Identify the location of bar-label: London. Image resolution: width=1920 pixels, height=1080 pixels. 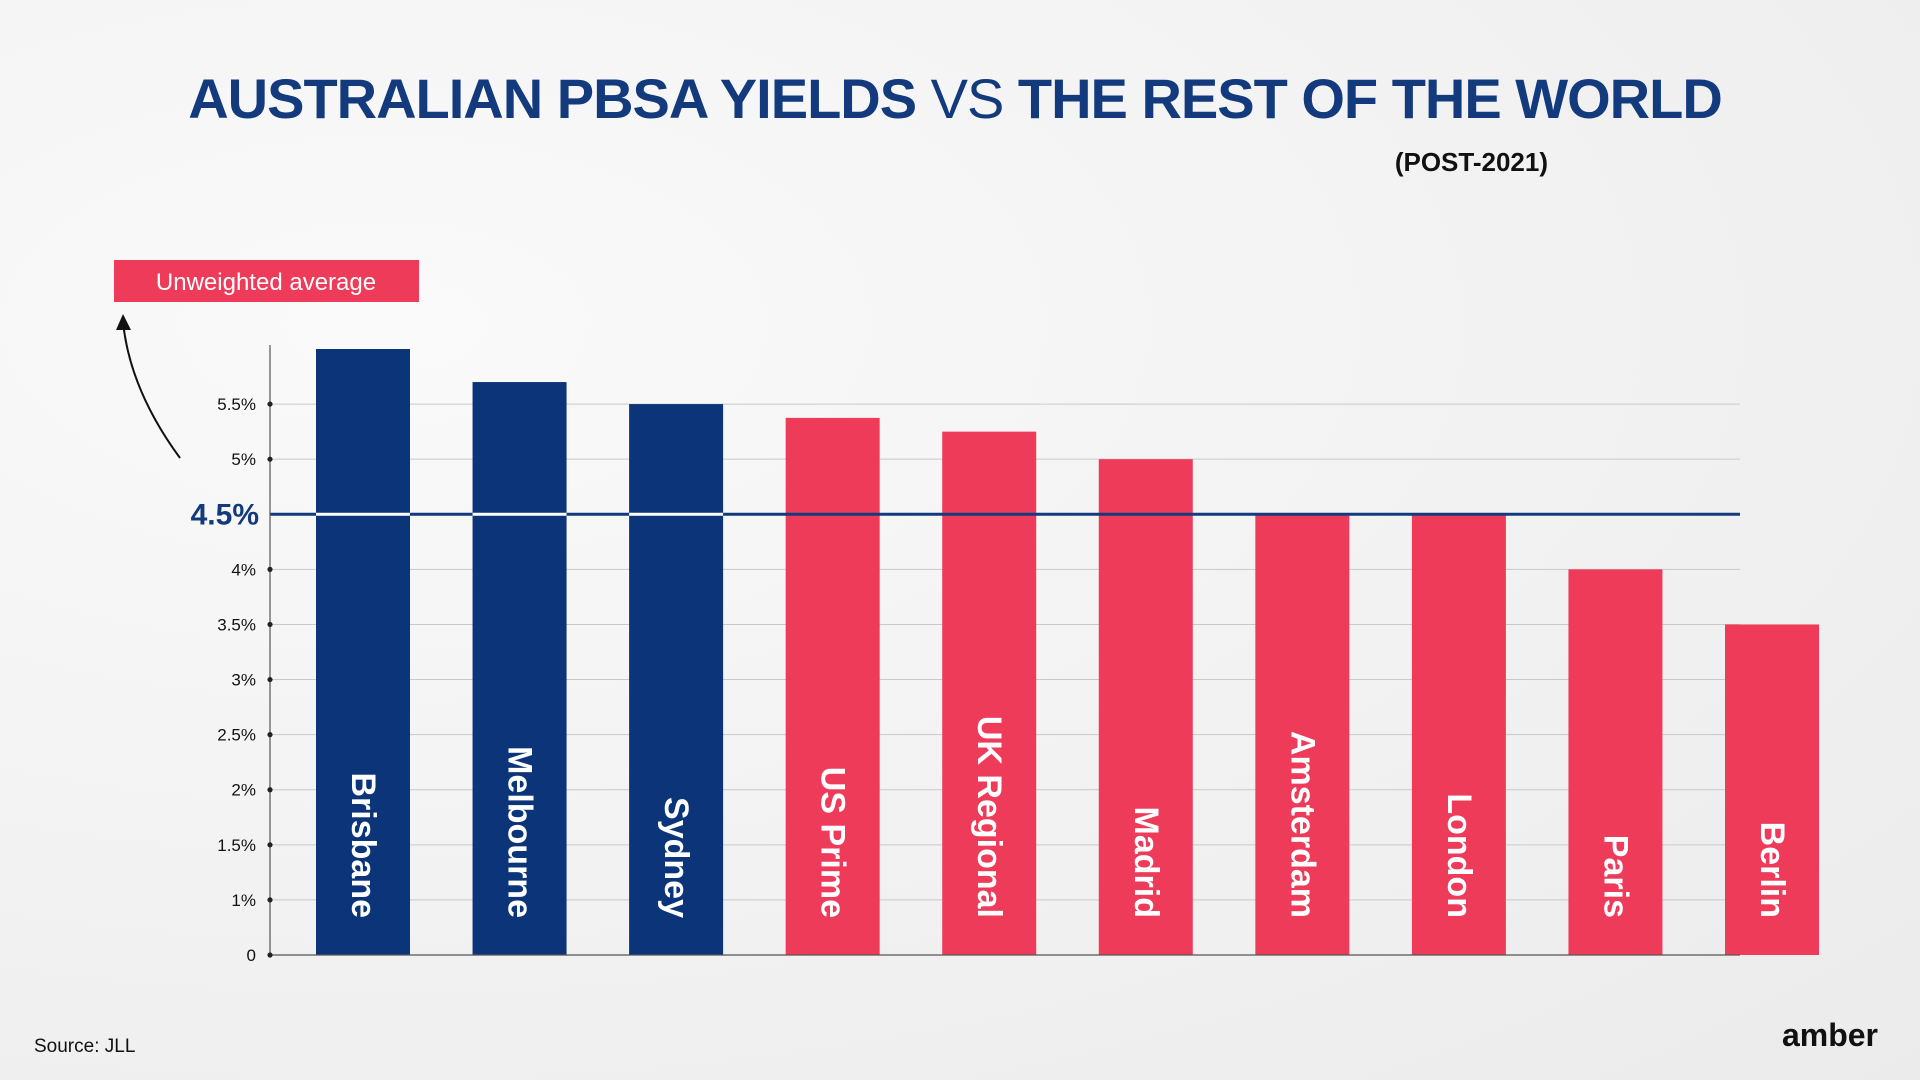
(1459, 855).